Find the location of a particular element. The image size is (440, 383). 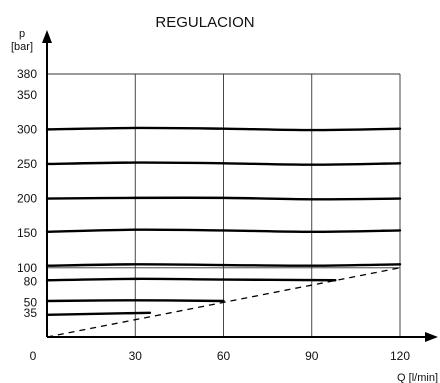

x-tick-label: 60 is located at coordinates (224, 356).